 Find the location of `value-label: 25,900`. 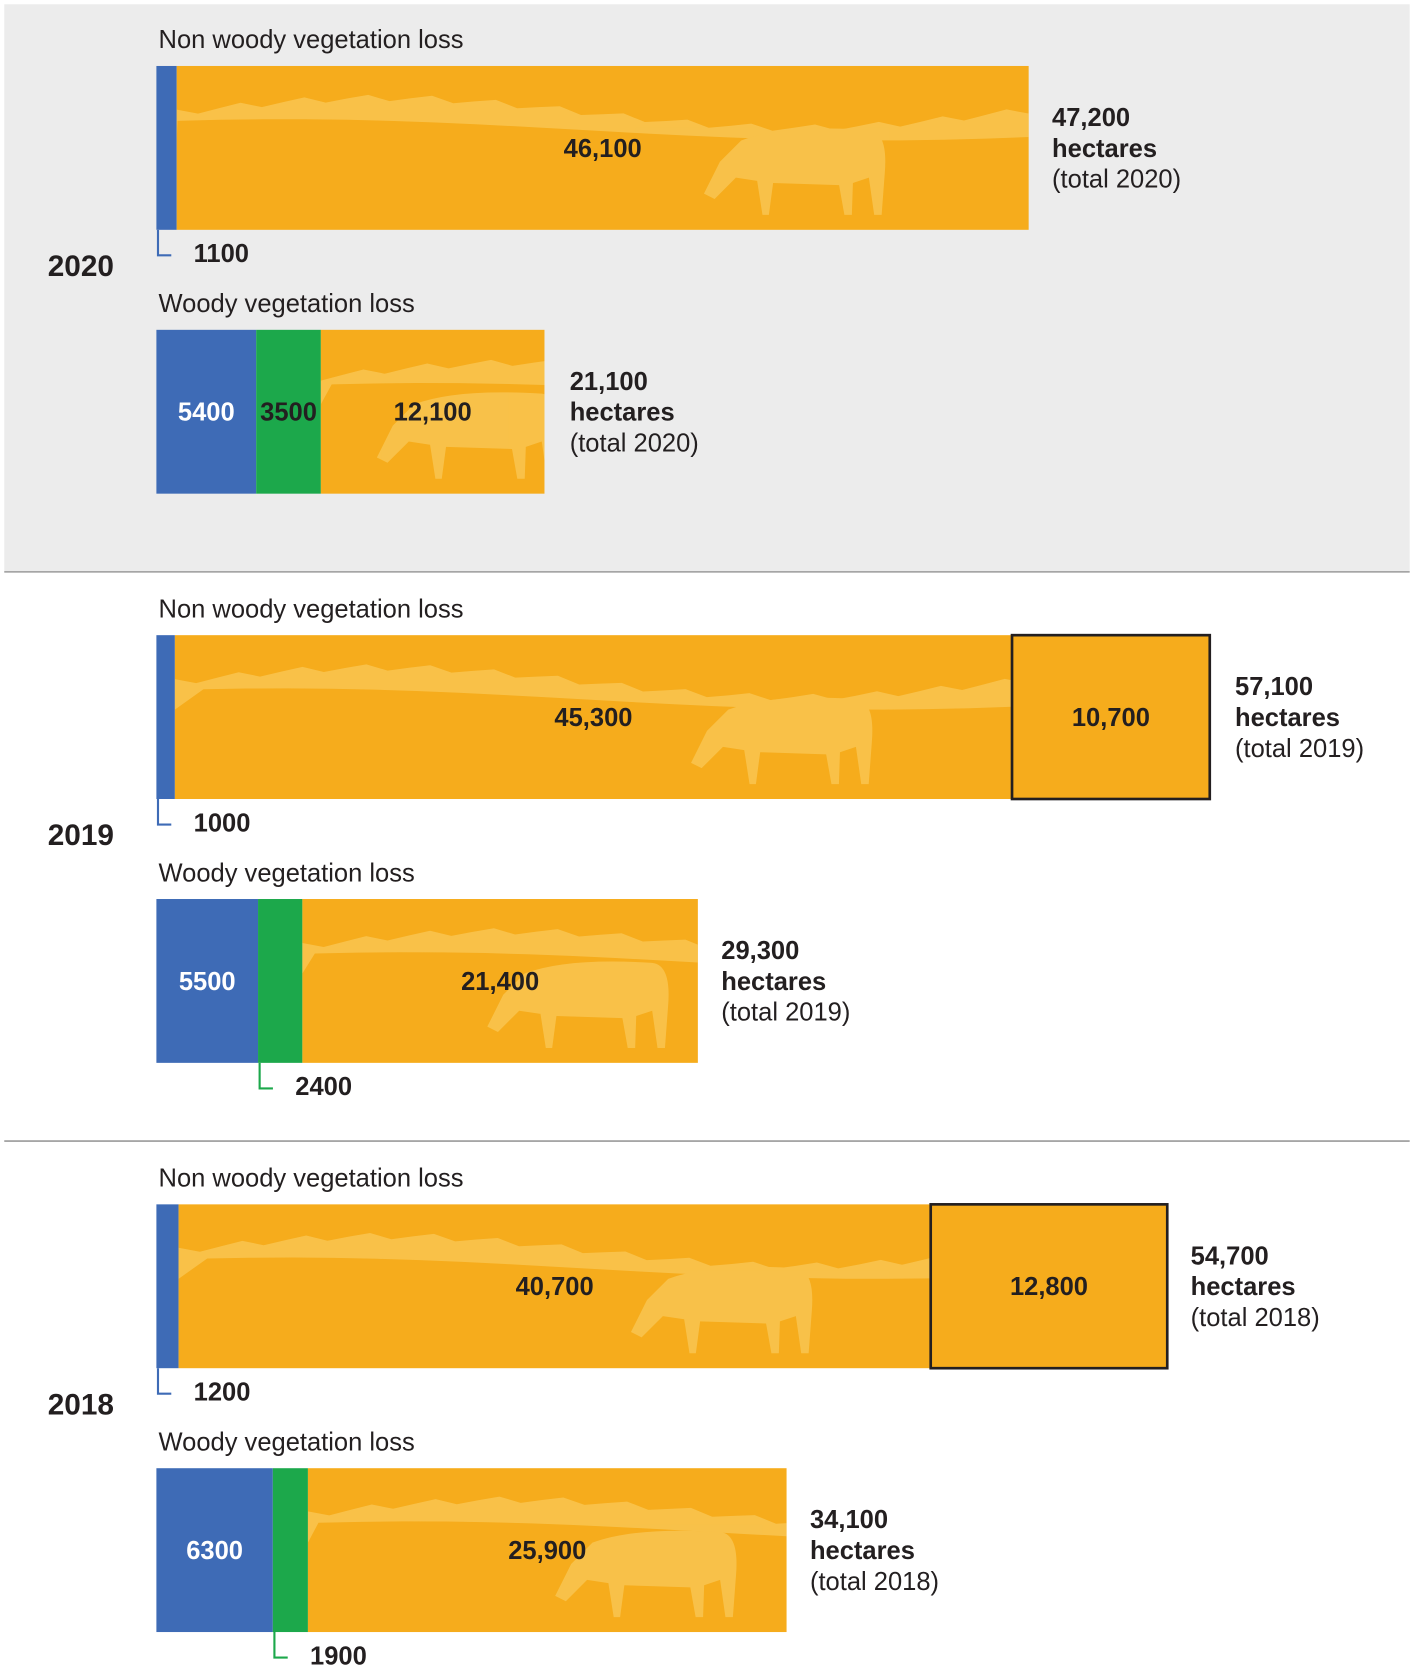

value-label: 25,900 is located at coordinates (547, 1551).